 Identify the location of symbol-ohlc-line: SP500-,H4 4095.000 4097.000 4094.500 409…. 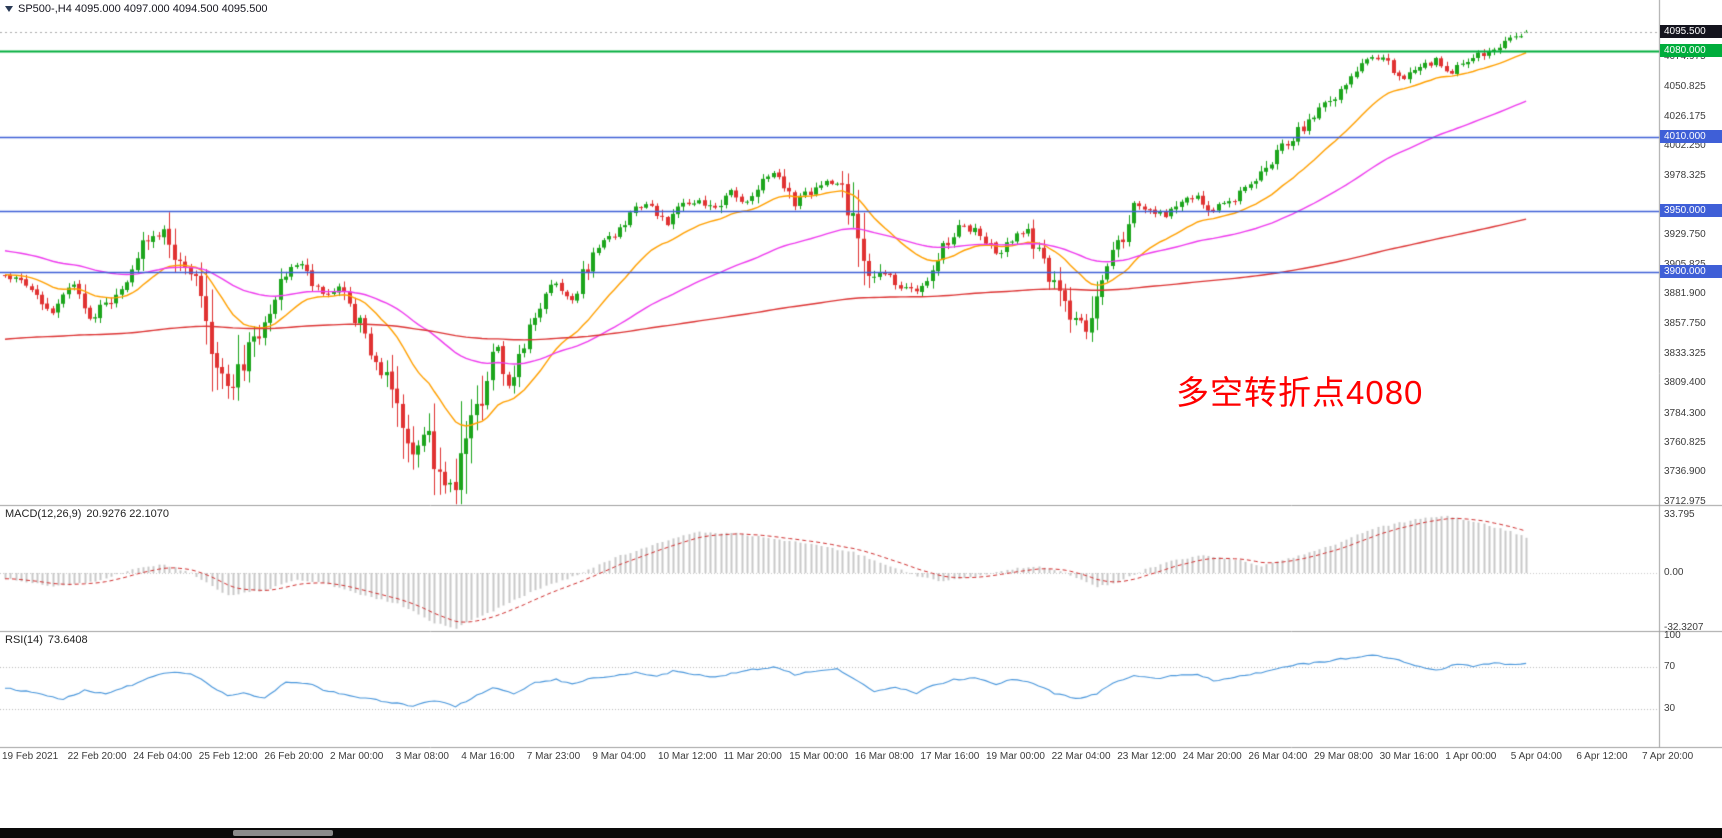
(143, 9).